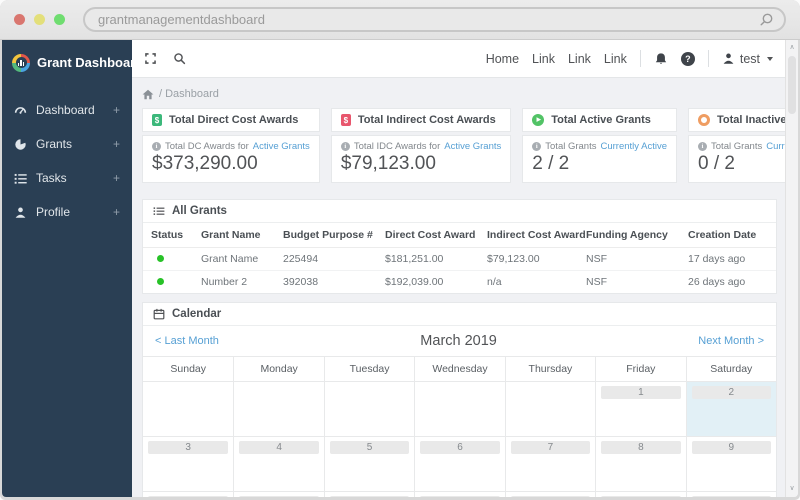 This screenshot has height=500, width=800. Describe the element at coordinates (54, 144) in the screenshot. I see `sidebar-item-label: Grants` at that location.